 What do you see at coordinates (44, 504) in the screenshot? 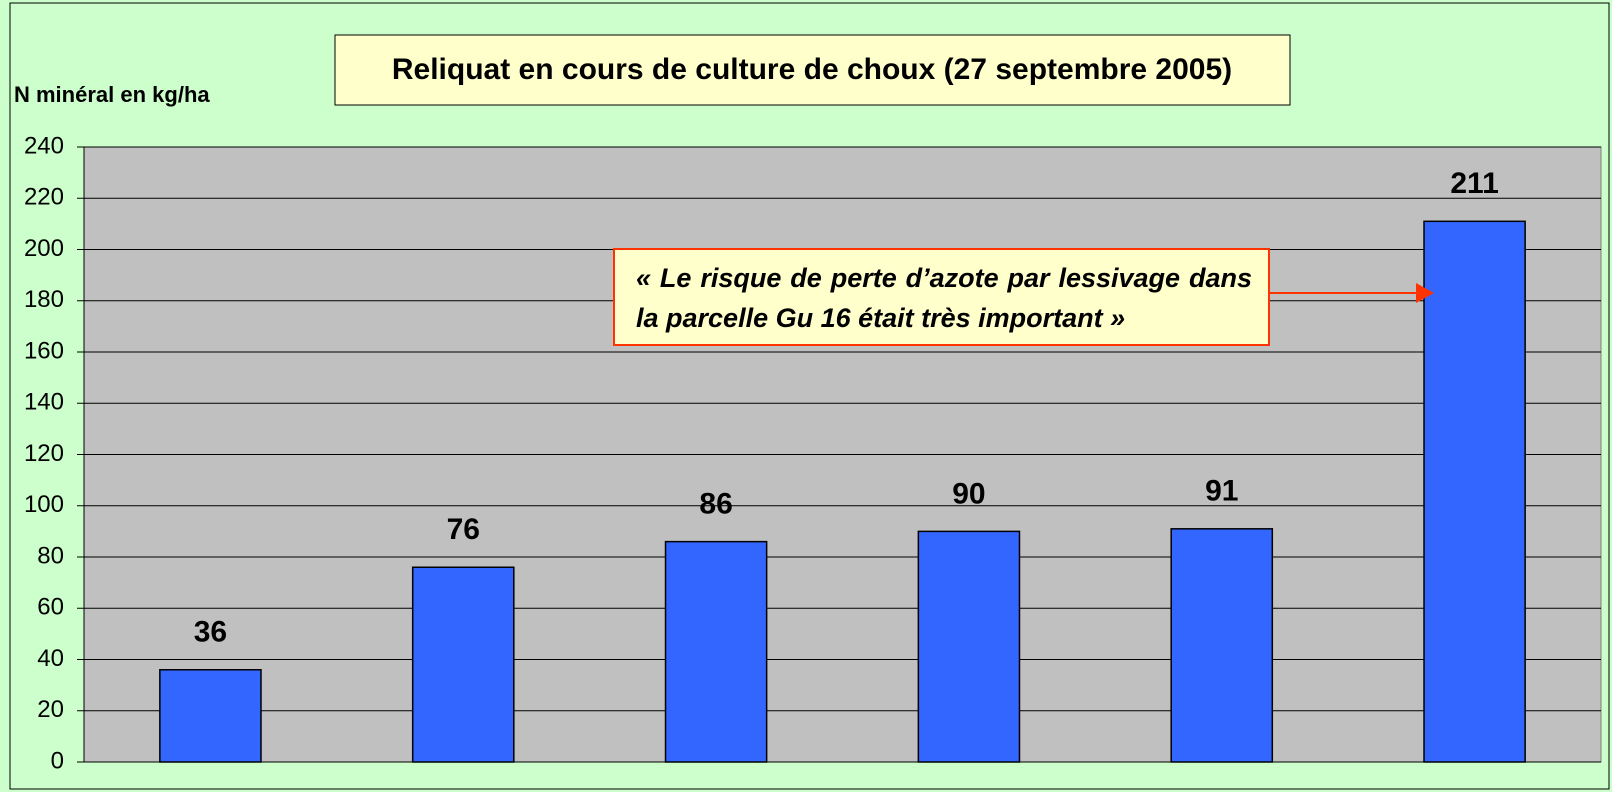
I see `y-tick-label: 100` at bounding box center [44, 504].